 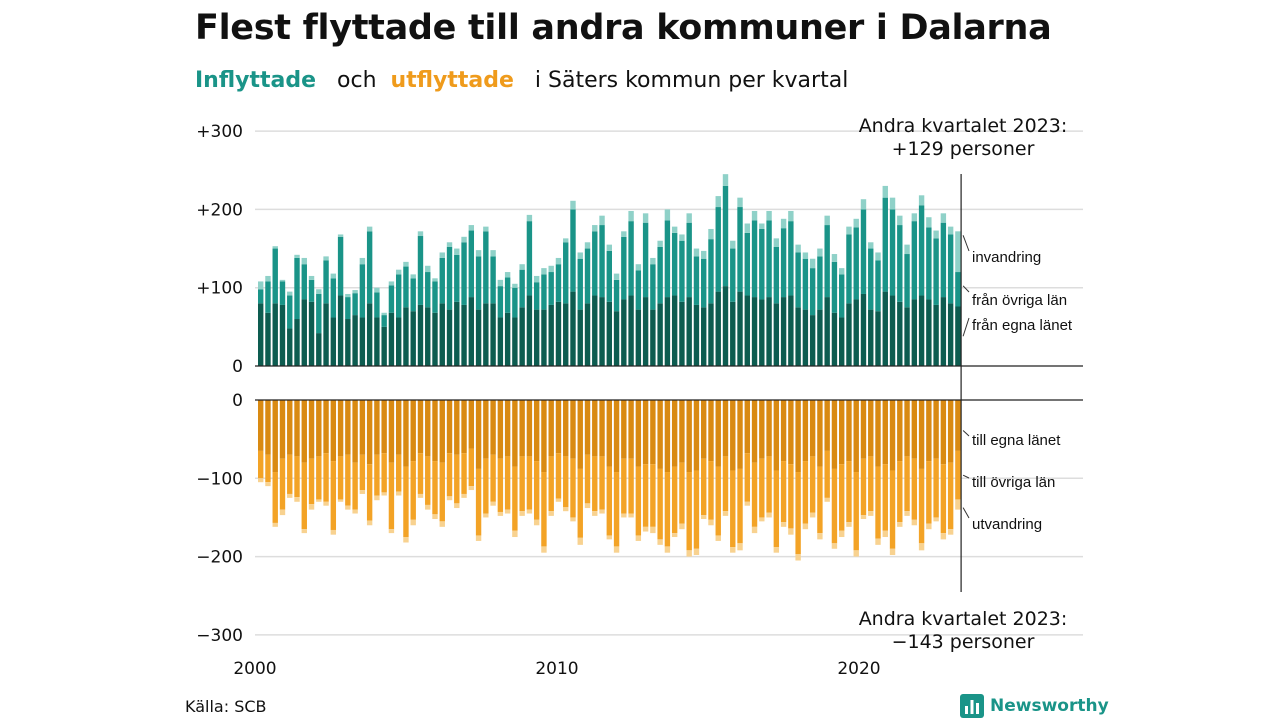 I want to click on newsworthy-logo: Newsworthy, so click(x=1034, y=706).